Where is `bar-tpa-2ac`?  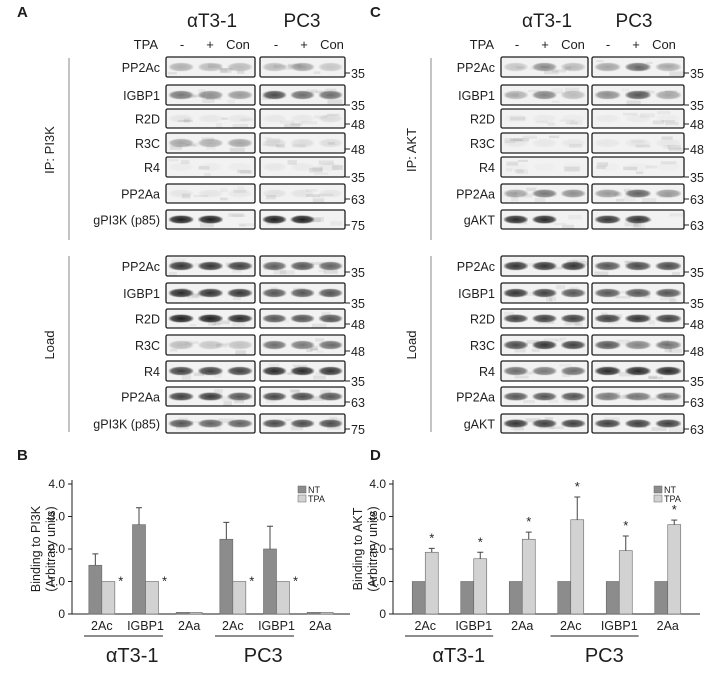 bar-tpa-2ac is located at coordinates (239, 598).